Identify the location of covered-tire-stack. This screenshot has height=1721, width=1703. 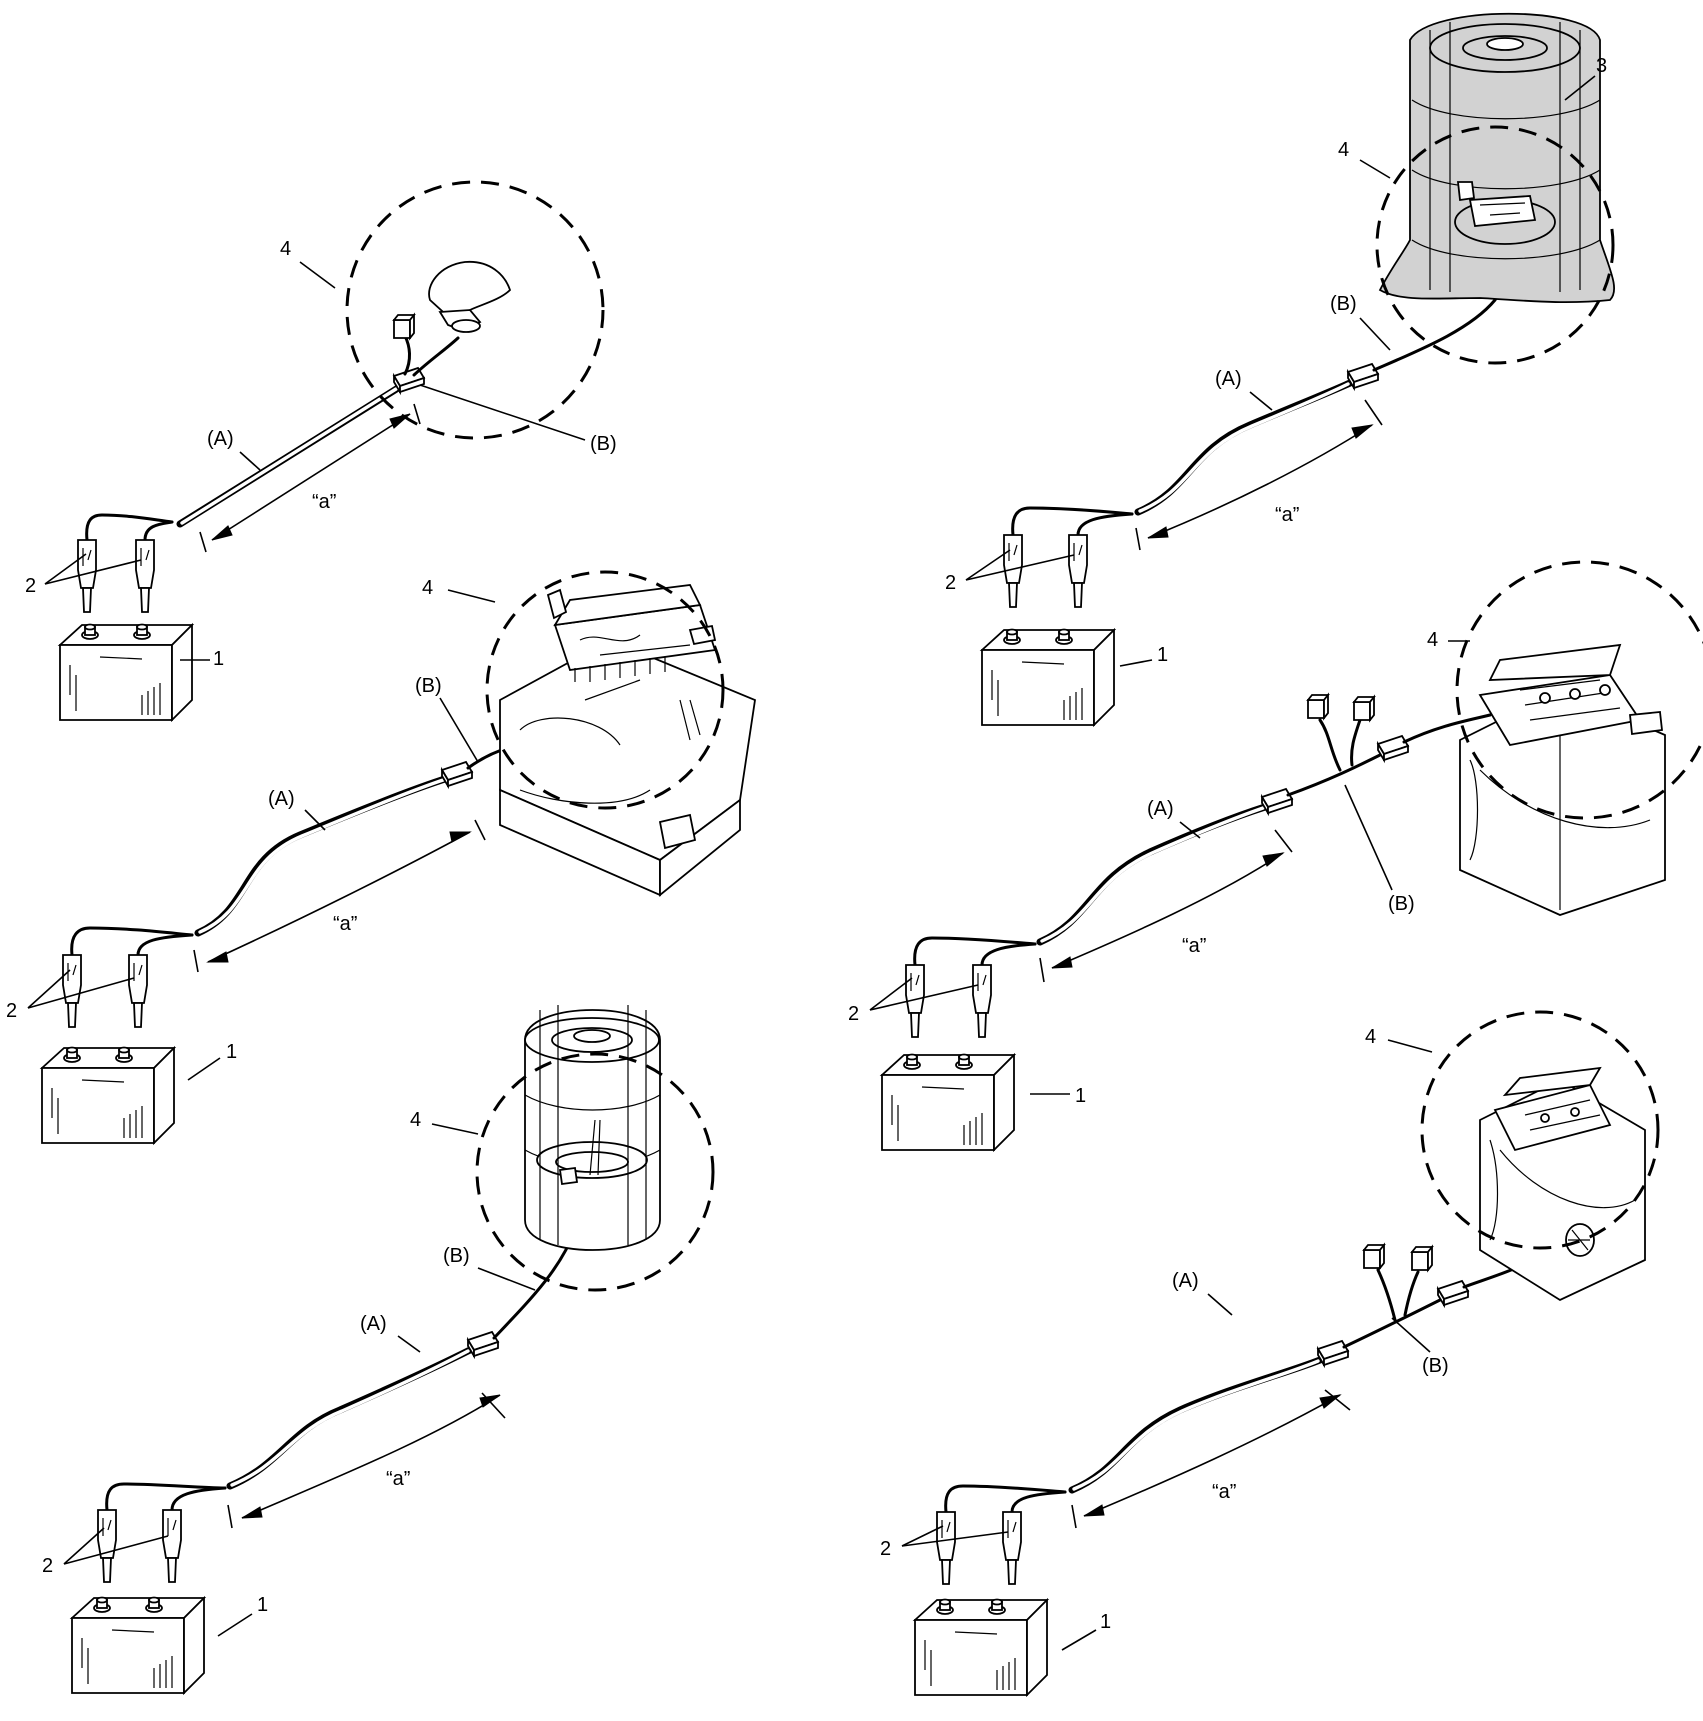
(1496, 158).